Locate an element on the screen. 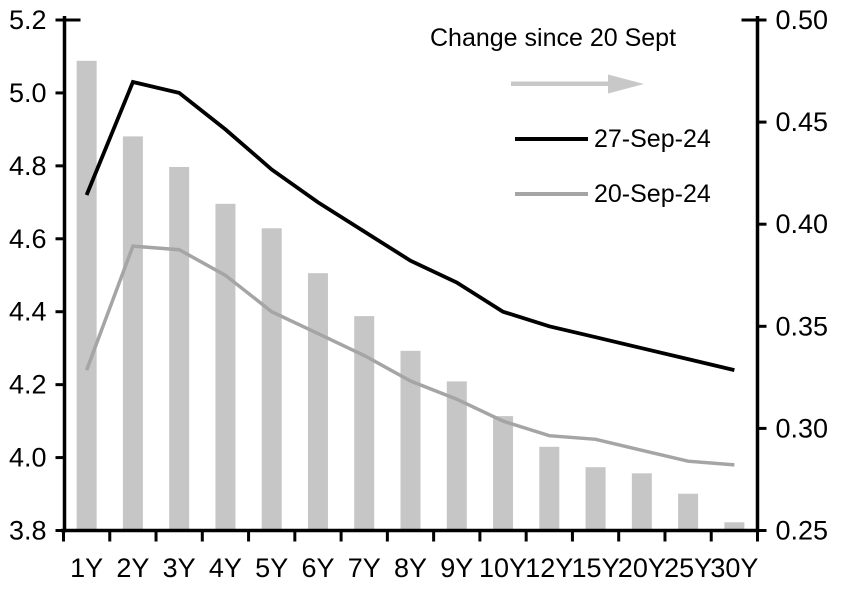 The image size is (852, 589). left-axis-label-4.6: 4.6 is located at coordinates (28, 239).